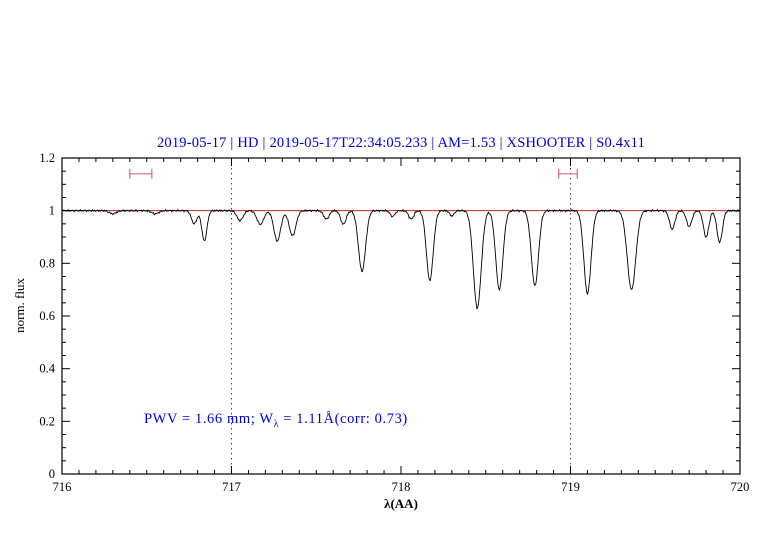 This screenshot has height=542, width=782. What do you see at coordinates (52, 211) in the screenshot?
I see `y-tick-label: 1` at bounding box center [52, 211].